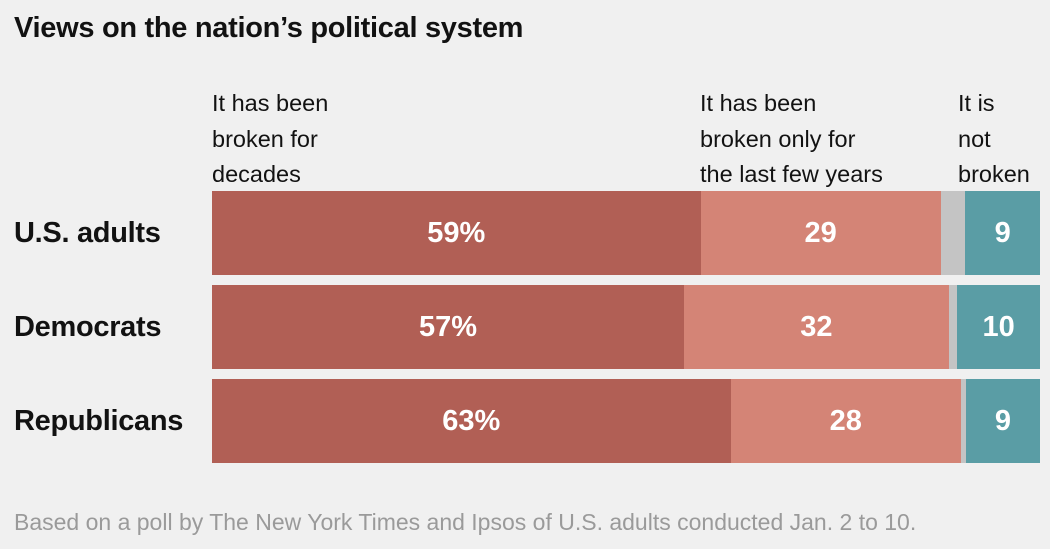 The height and width of the screenshot is (549, 1050). I want to click on bar-segment-decades: 59%, so click(456, 233).